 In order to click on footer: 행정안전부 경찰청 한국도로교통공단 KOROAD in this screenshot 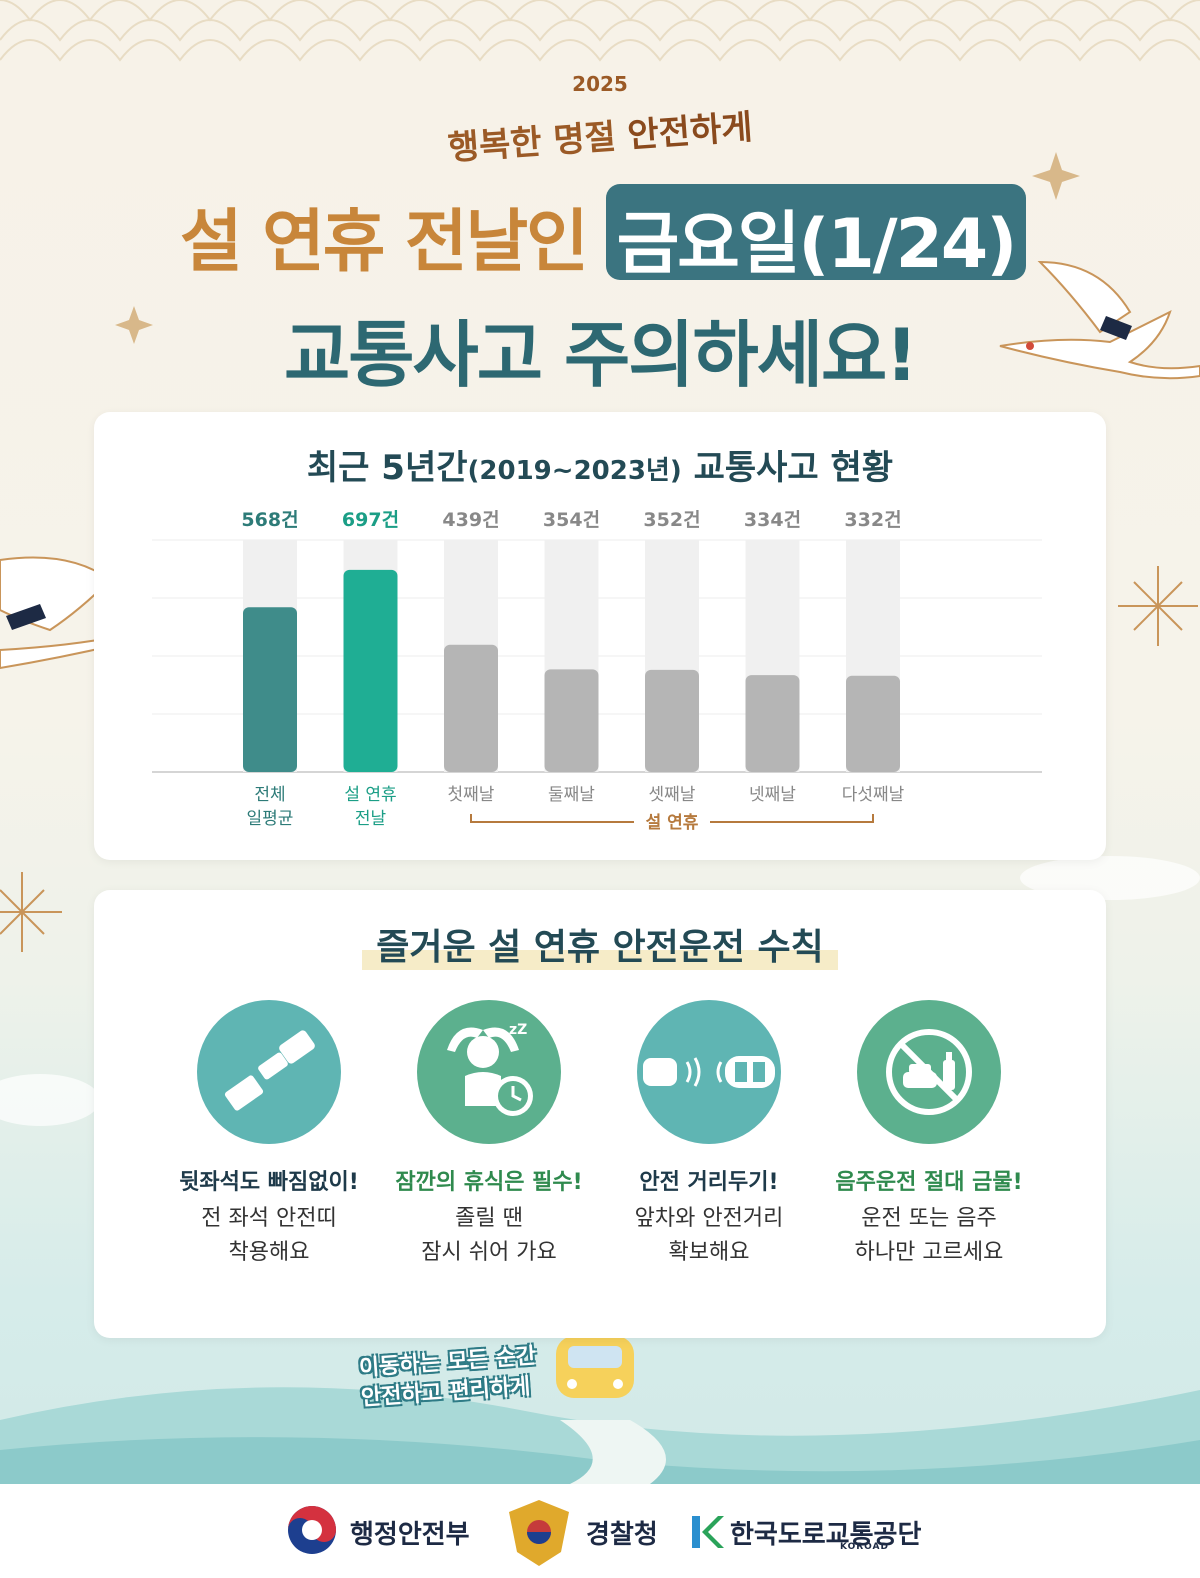, I will do `click(600, 1531)`.